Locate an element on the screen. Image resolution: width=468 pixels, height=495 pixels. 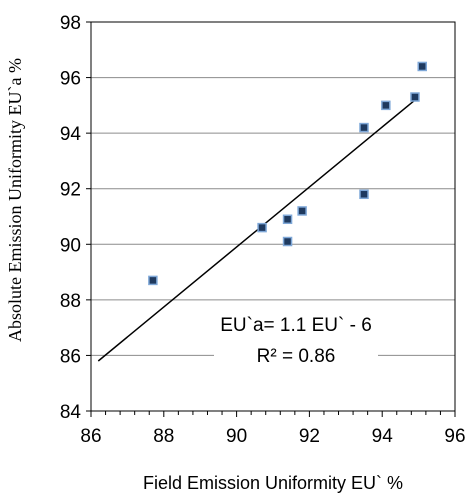
x-tick-label-92: 92 is located at coordinates (309, 436).